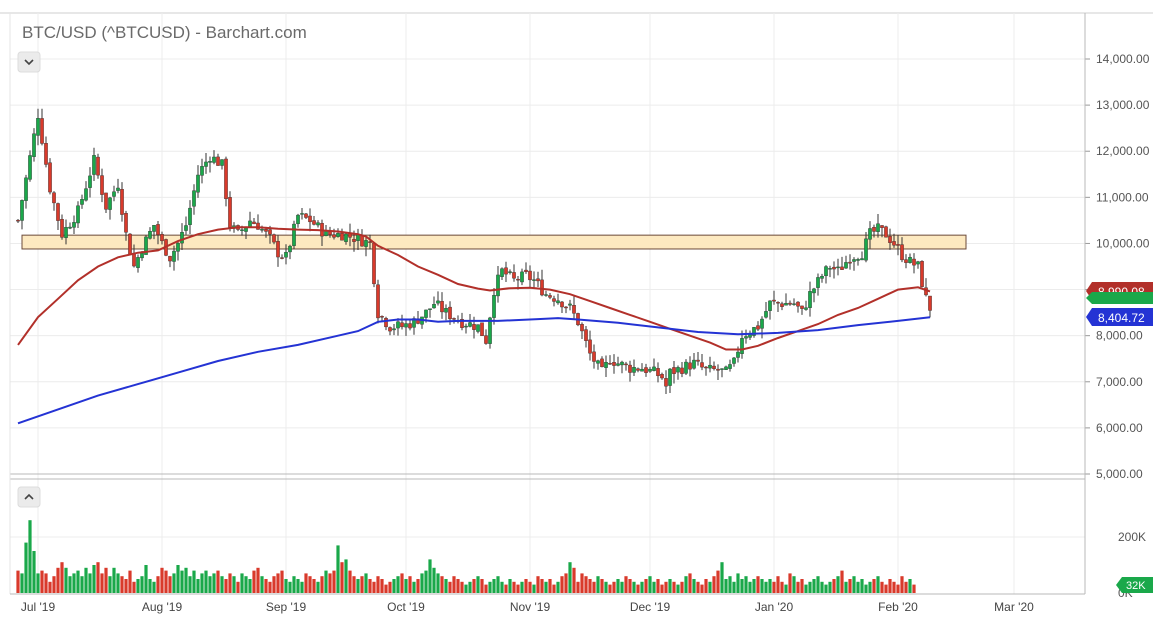  What do you see at coordinates (1122, 197) in the screenshot?
I see `price-tick-label: 11,000.00` at bounding box center [1122, 197].